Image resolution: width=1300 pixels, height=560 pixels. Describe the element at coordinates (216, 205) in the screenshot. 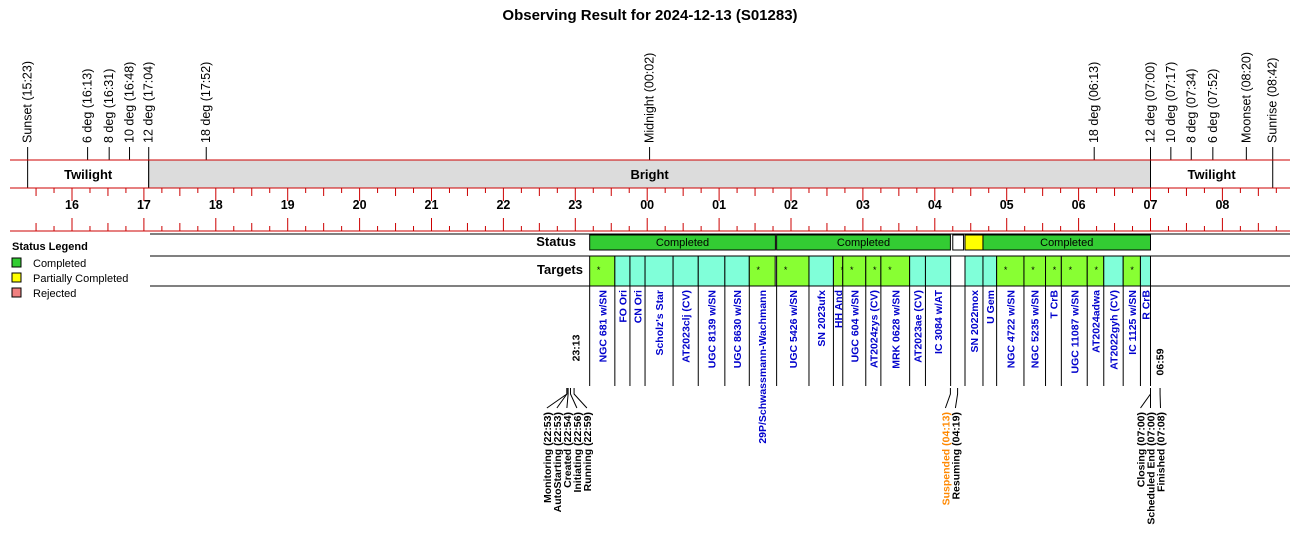

I see `hour-tick-label: 18` at that location.